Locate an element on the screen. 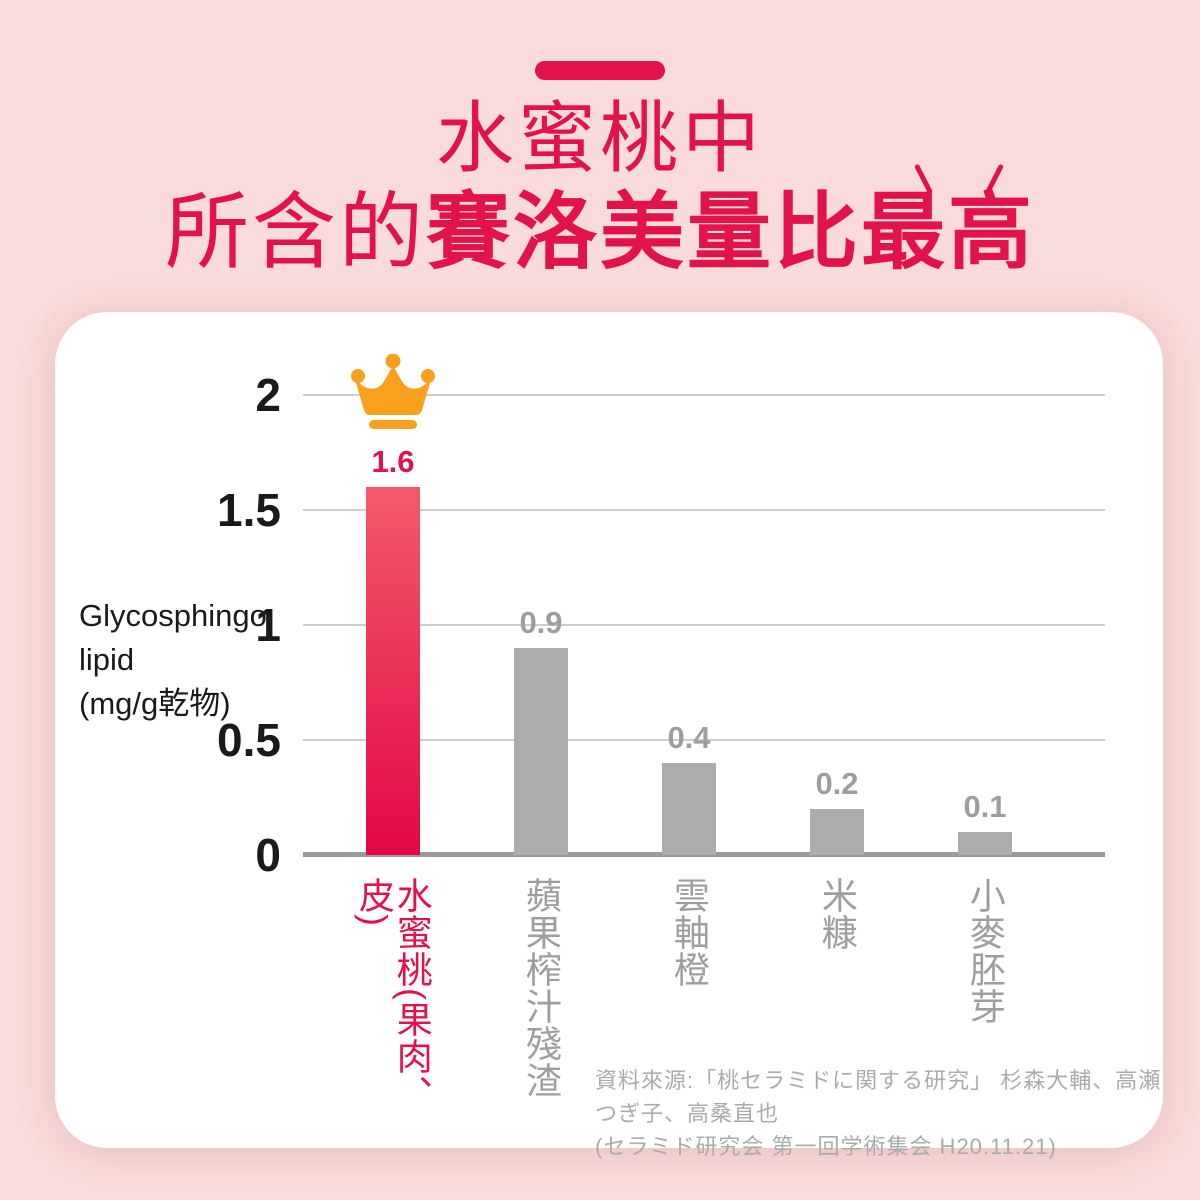  bar-value-label-1: 0.9 is located at coordinates (541, 622).